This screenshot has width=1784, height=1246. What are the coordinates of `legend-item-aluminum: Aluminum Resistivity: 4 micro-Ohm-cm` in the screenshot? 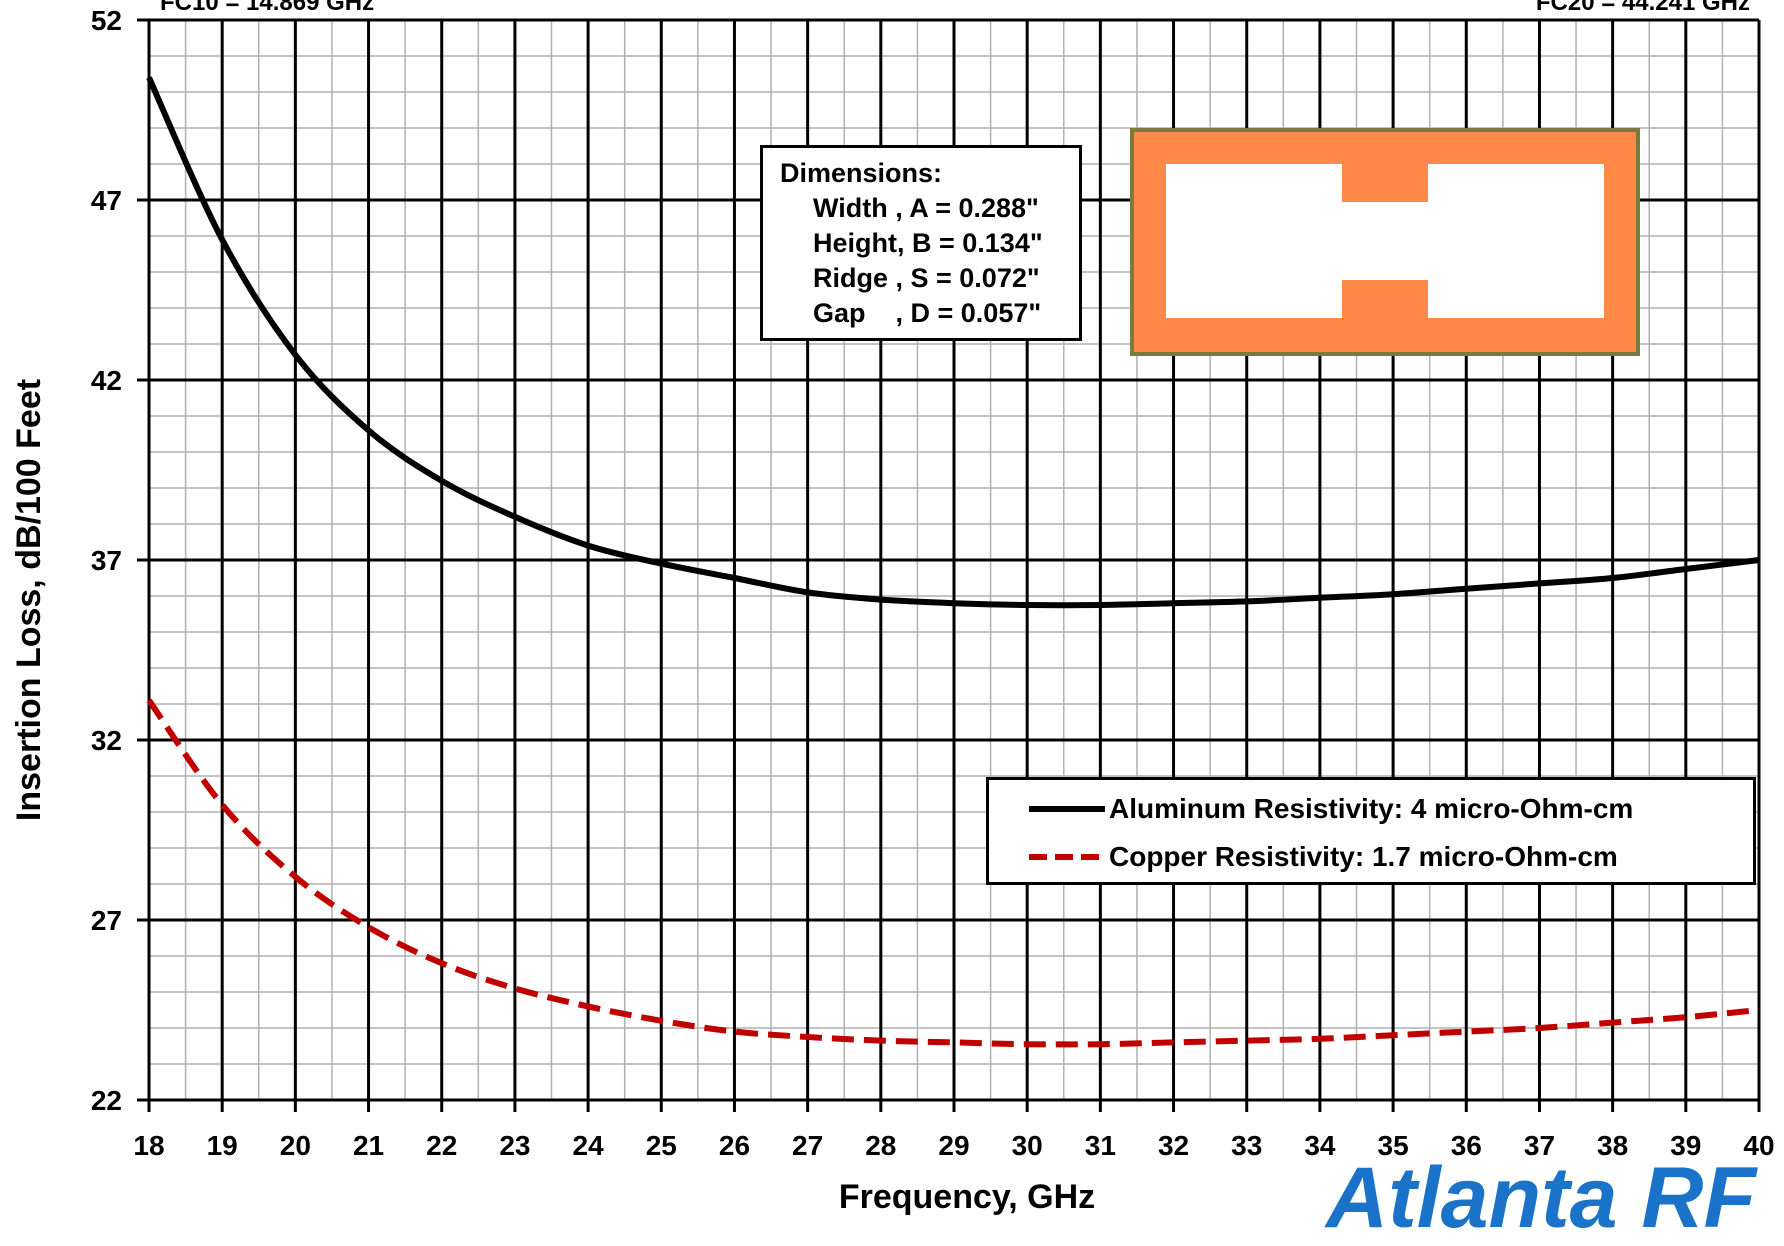 It's located at (1331, 809).